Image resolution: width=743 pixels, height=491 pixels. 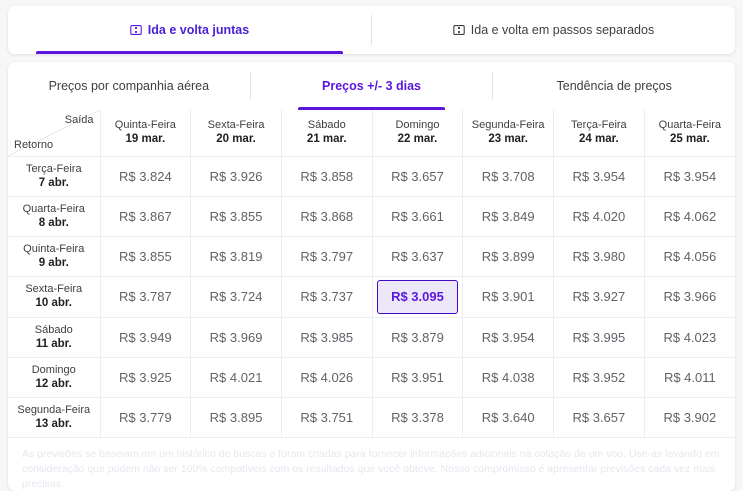 I want to click on price-cell-r0-c3: R$ 3.657, so click(x=417, y=176).